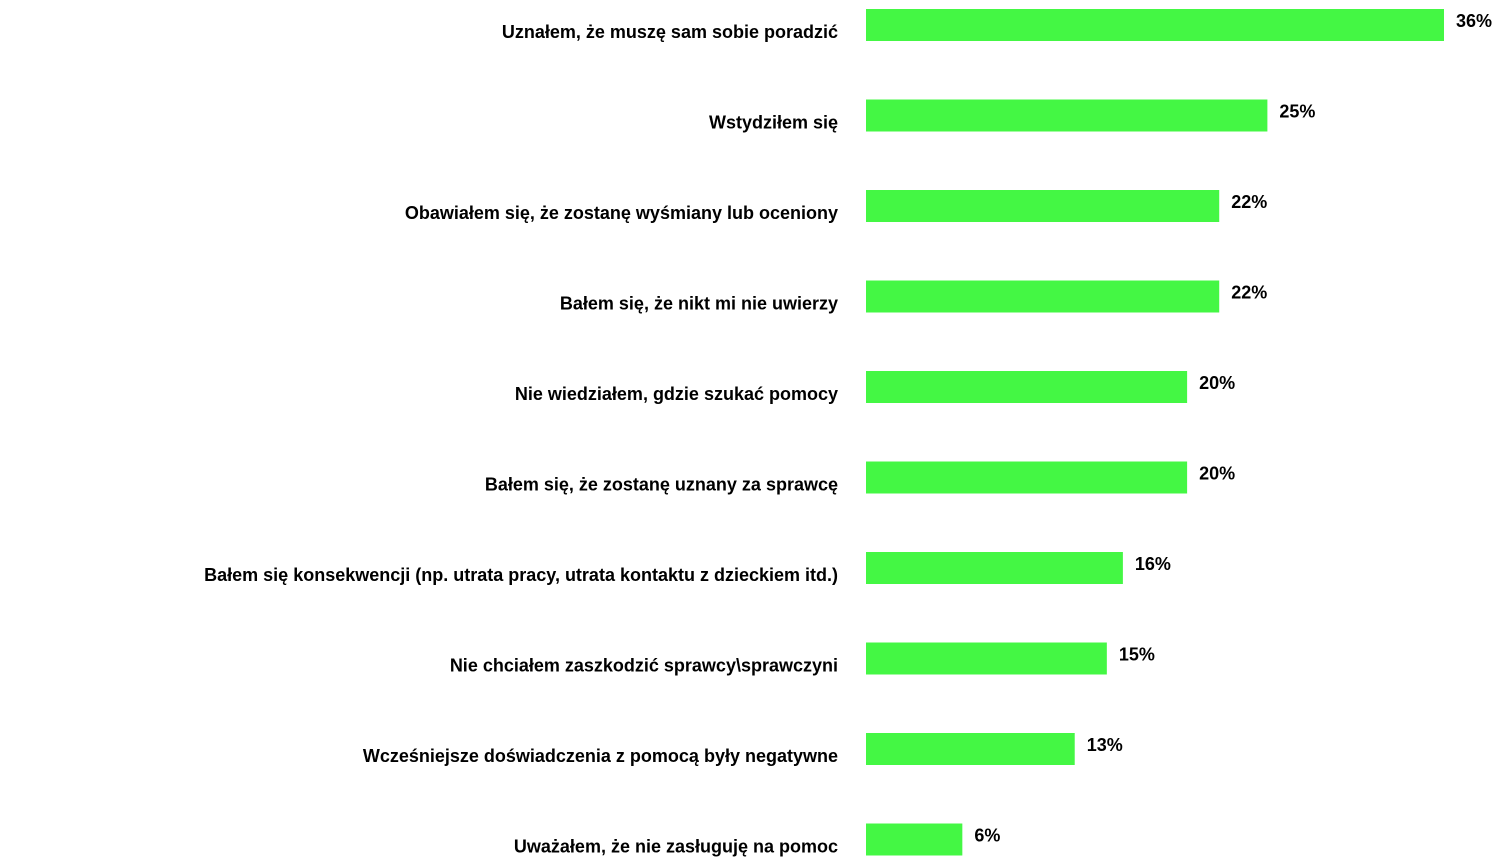 This screenshot has height=864, width=1511. Describe the element at coordinates (987, 835) in the screenshot. I see `value-label: 6%` at that location.